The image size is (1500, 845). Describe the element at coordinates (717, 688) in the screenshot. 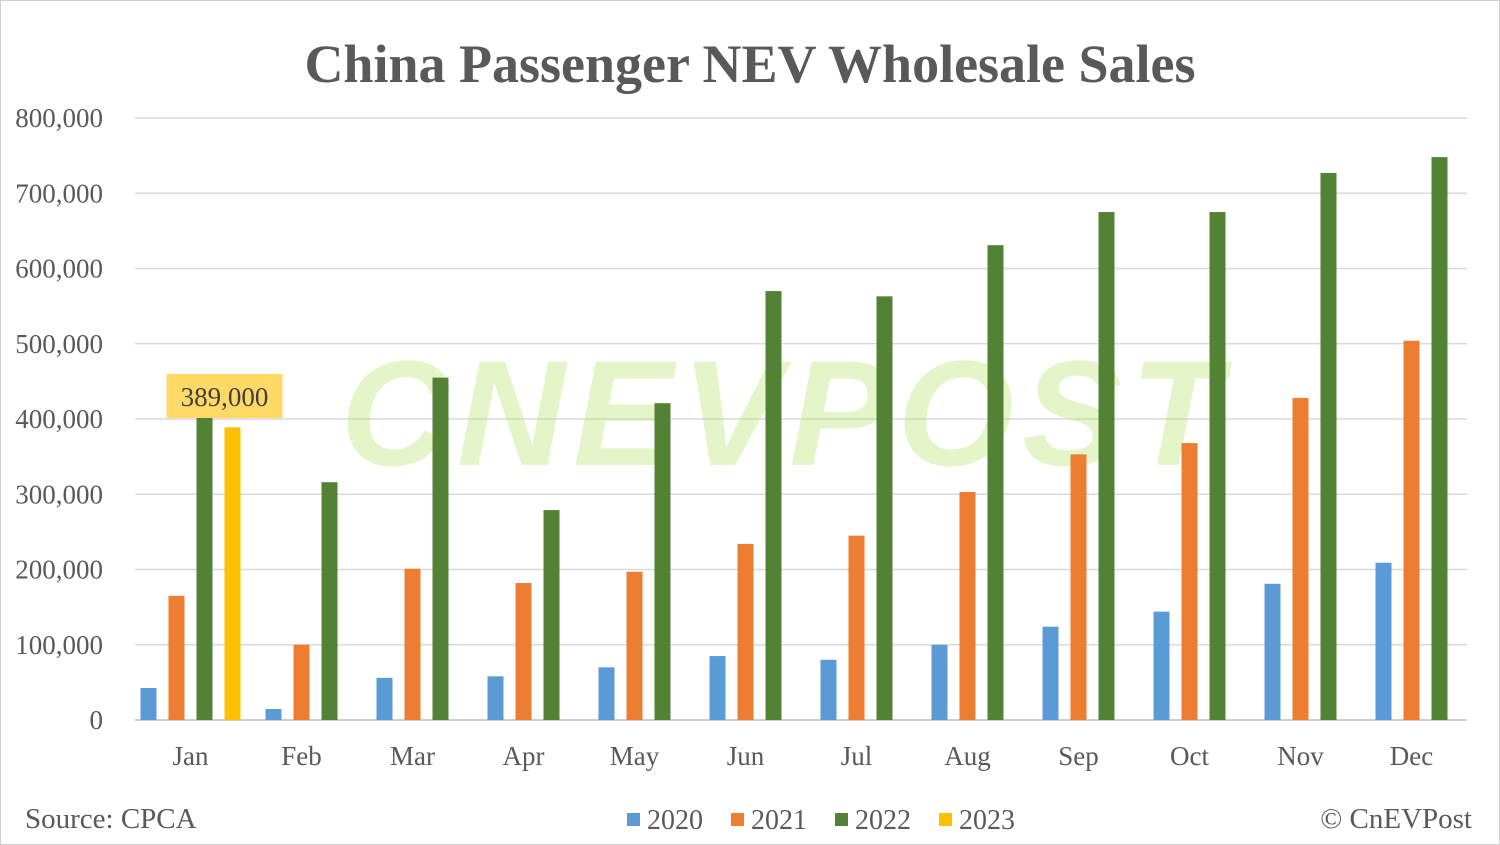

I see `bar-jun-2020` at that location.